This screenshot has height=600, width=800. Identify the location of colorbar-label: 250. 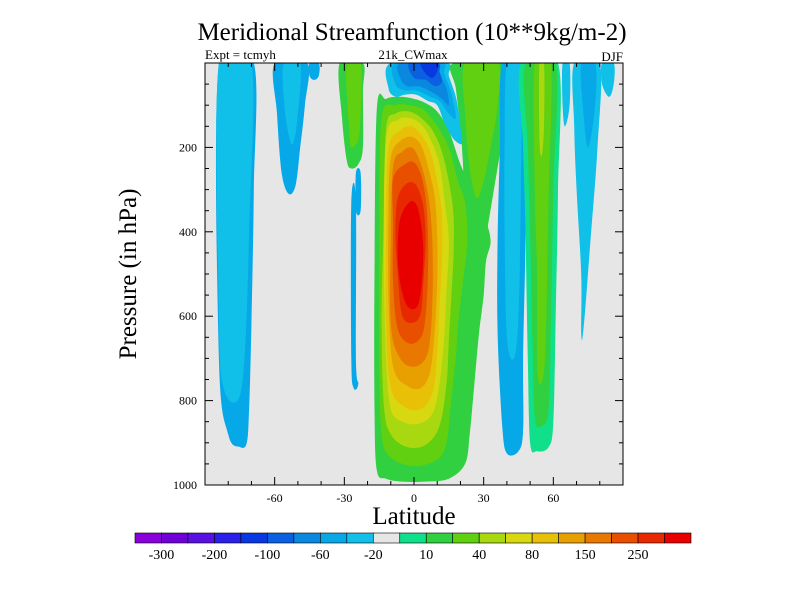
(638, 555).